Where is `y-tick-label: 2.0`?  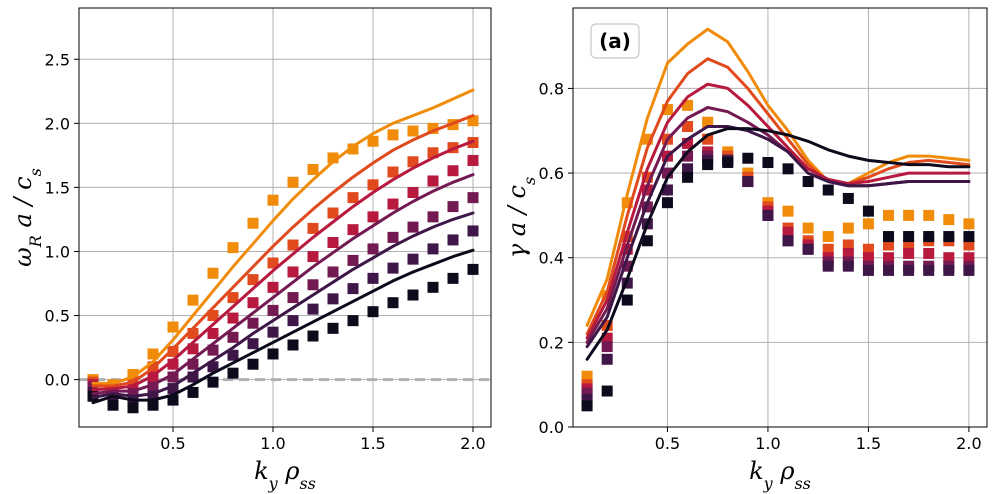 y-tick-label: 2.0 is located at coordinates (57, 123).